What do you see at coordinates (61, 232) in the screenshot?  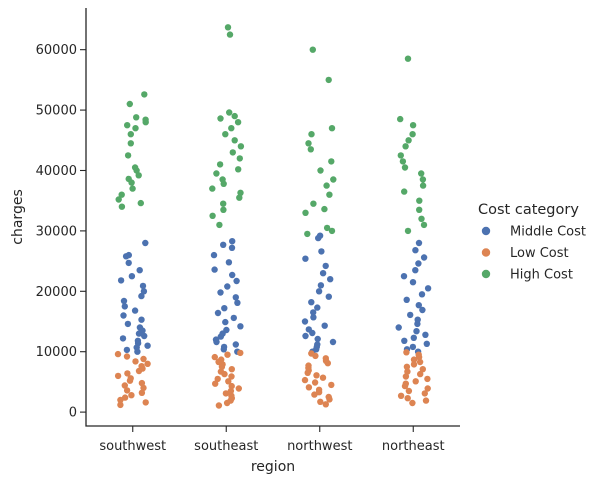 I see `y-axis: 0 10000 20000 30000 40000 50000 60000` at bounding box center [61, 232].